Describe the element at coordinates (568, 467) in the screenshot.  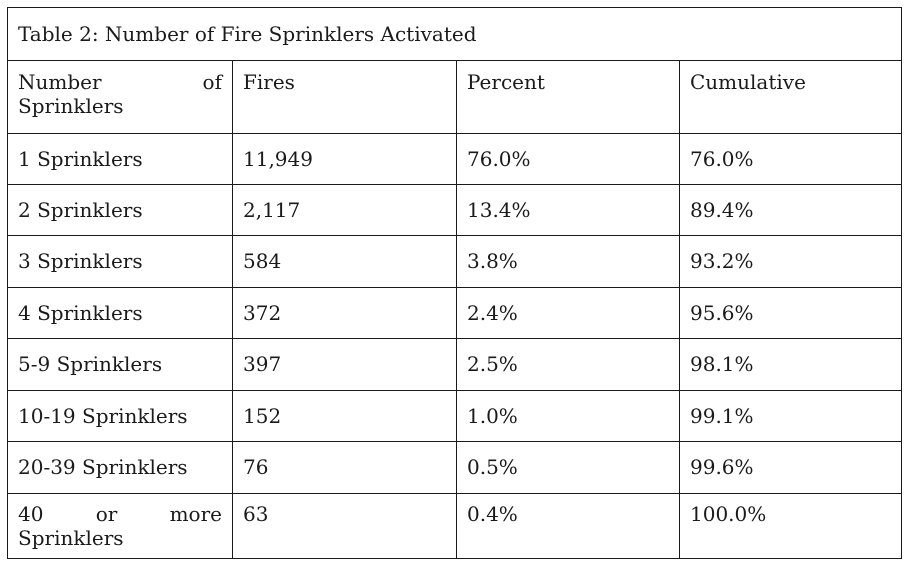
I see `cell-percent: 0.5%` at that location.